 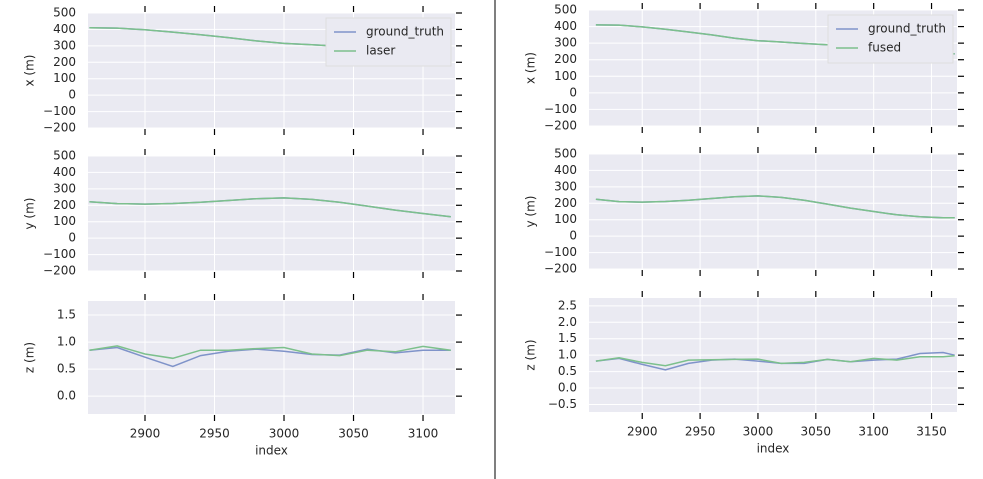 I want to click on y-tick-label: −0.5, so click(x=562, y=404).